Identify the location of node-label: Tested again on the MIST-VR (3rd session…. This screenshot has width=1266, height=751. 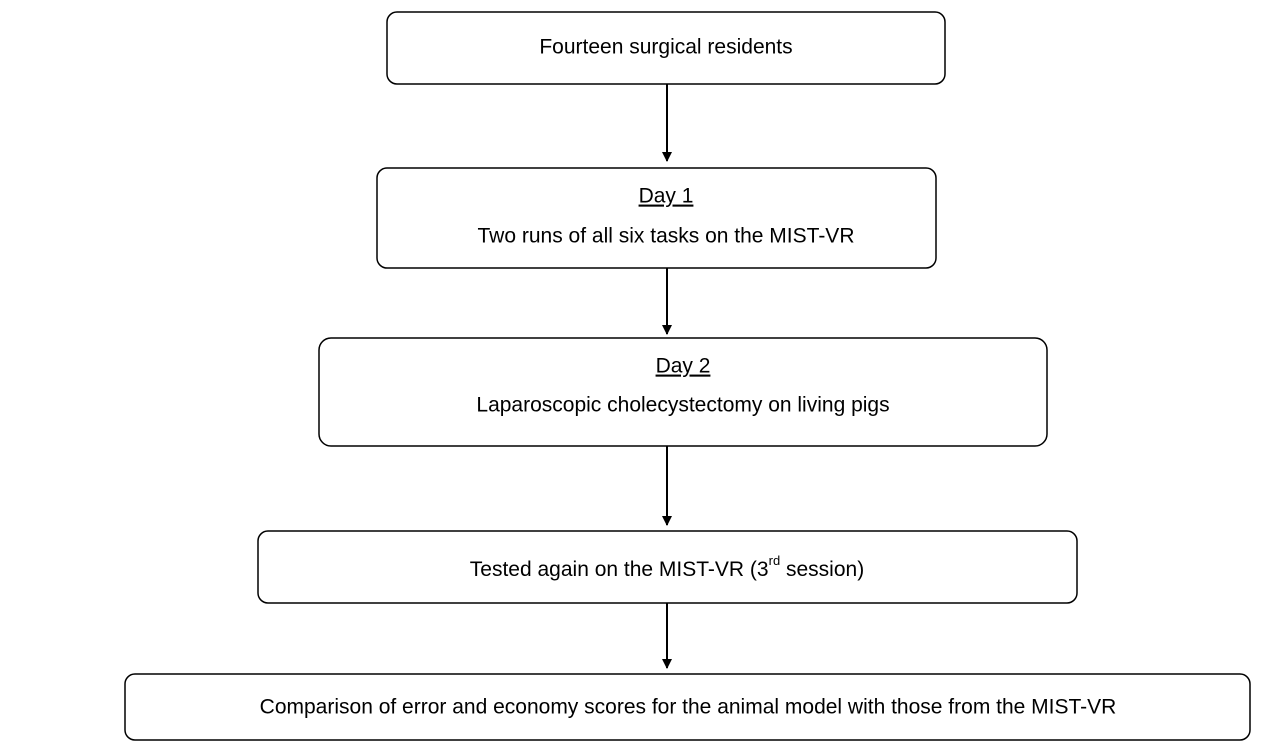
(667, 566).